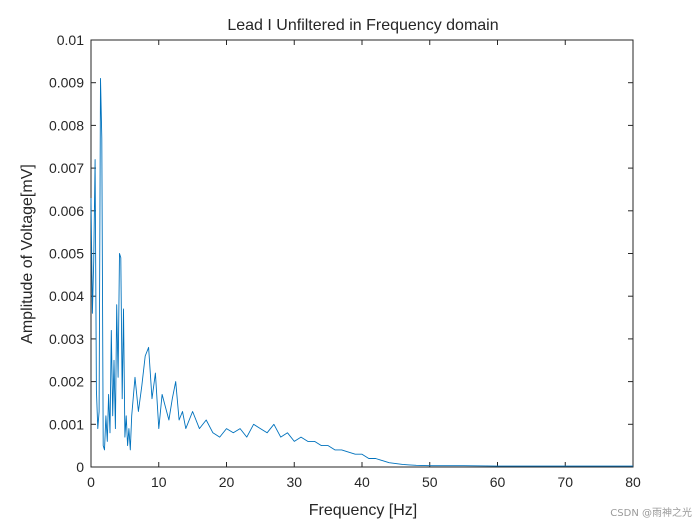 Image resolution: width=700 pixels, height=525 pixels. What do you see at coordinates (27, 254) in the screenshot?
I see `y-axis-label: Amplitude of Voltage[mV]` at bounding box center [27, 254].